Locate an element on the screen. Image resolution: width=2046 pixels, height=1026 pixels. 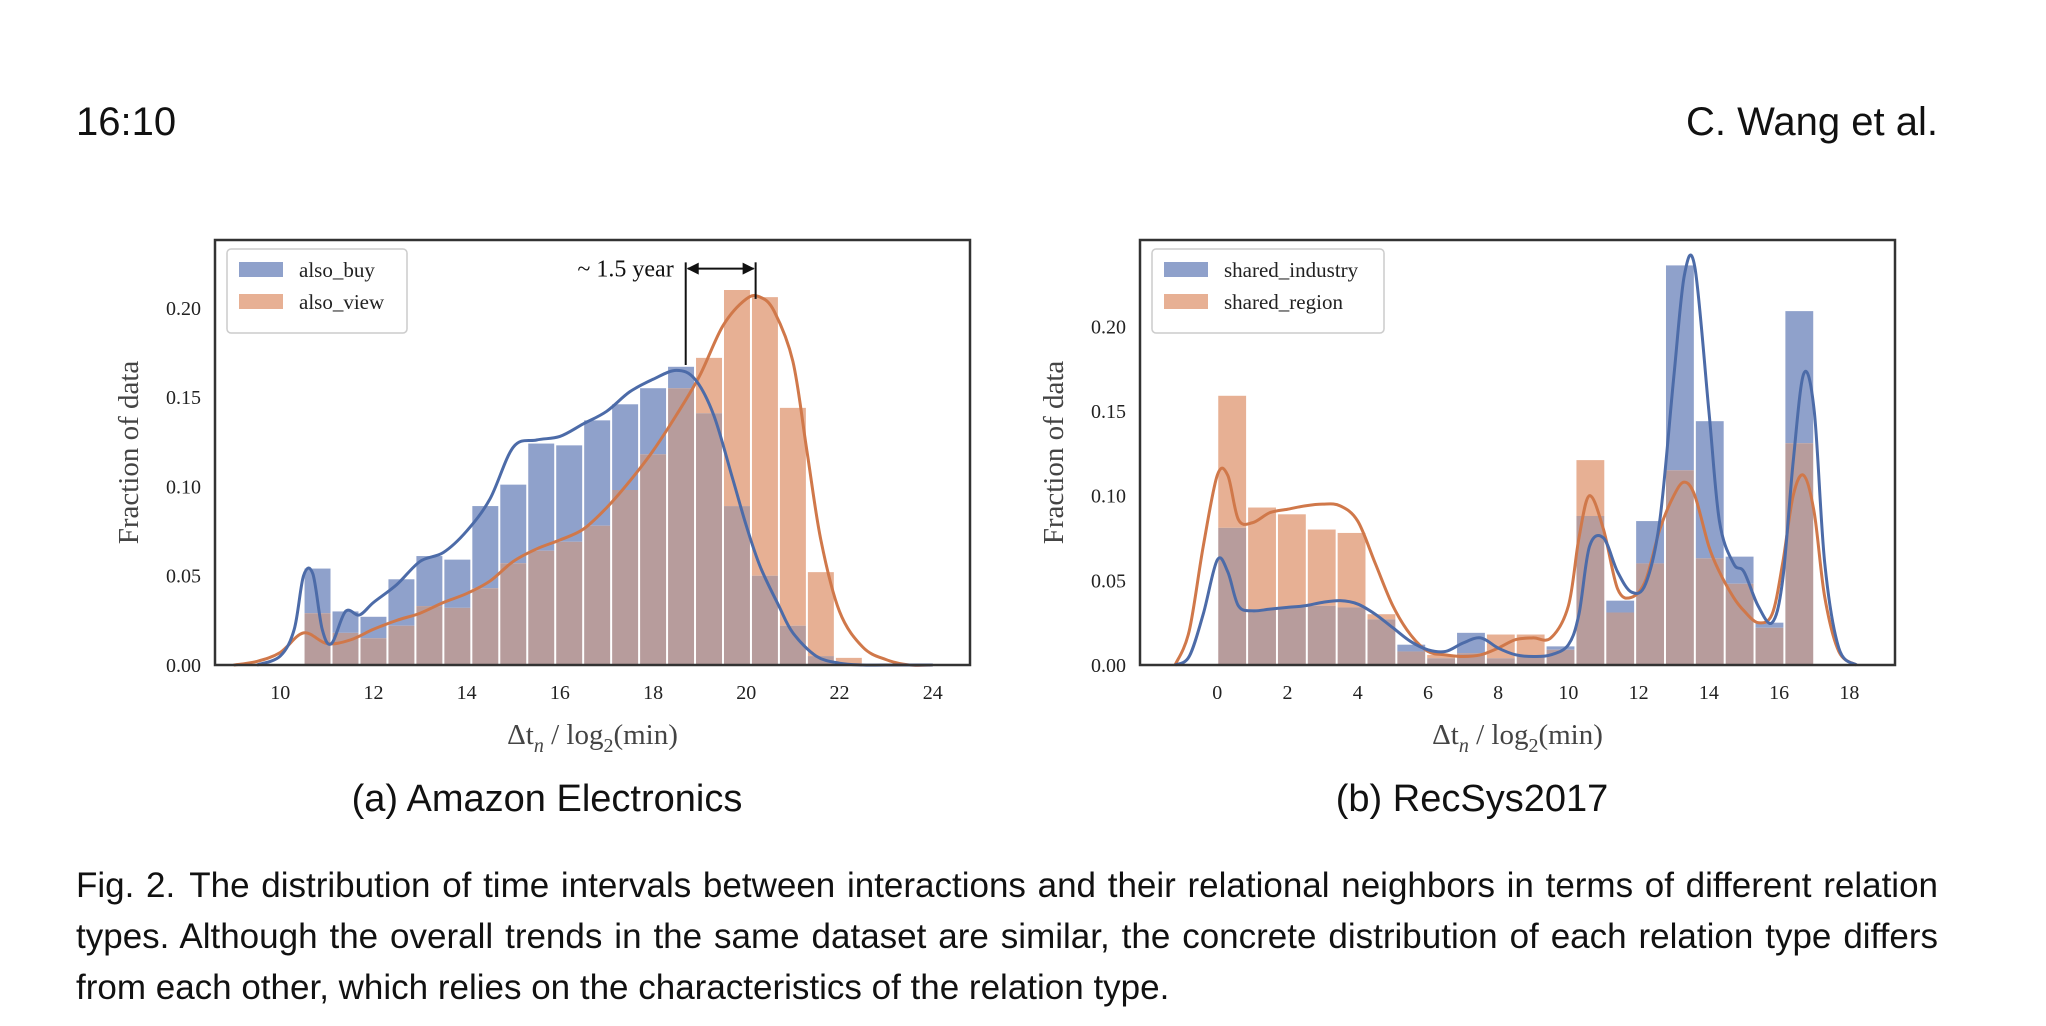
legend-entry: shared_industry is located at coordinates (1291, 270).